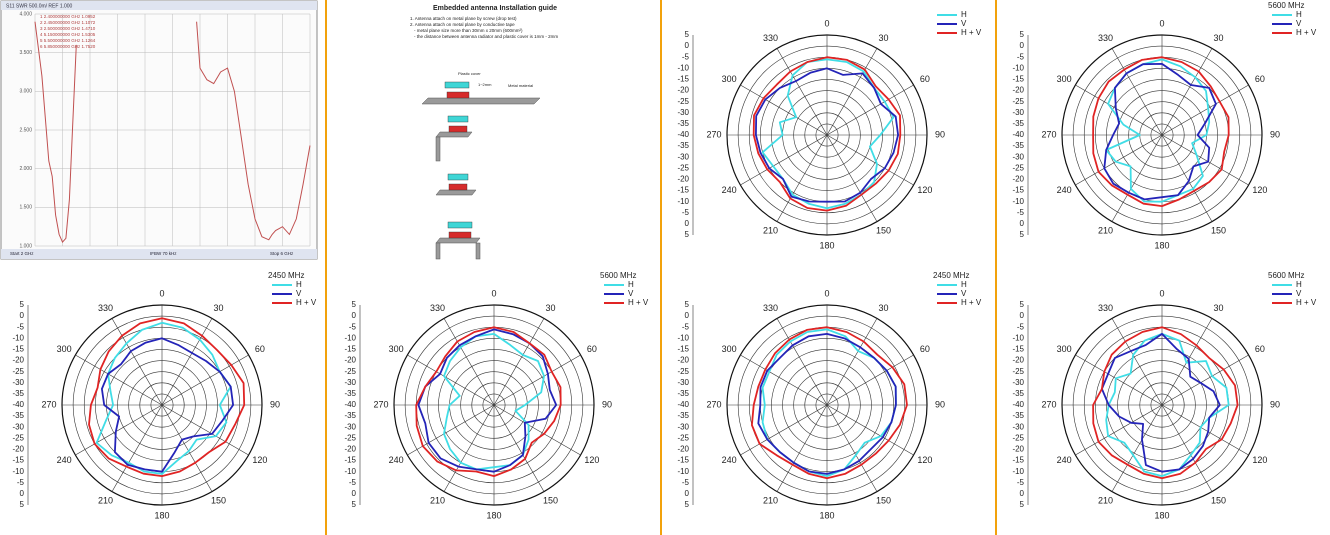 The height and width of the screenshot is (535, 1330). I want to click on footer-label: Start 2 GHz, so click(22, 253).